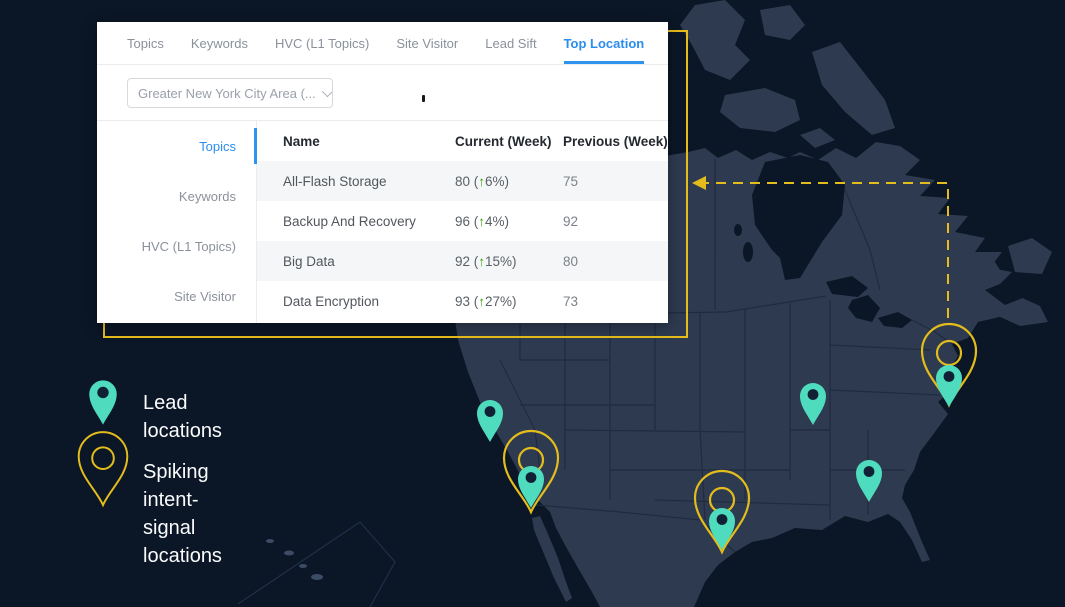 The width and height of the screenshot is (1065, 607). Describe the element at coordinates (331, 301) in the screenshot. I see `cell-name: Data Encryption` at that location.